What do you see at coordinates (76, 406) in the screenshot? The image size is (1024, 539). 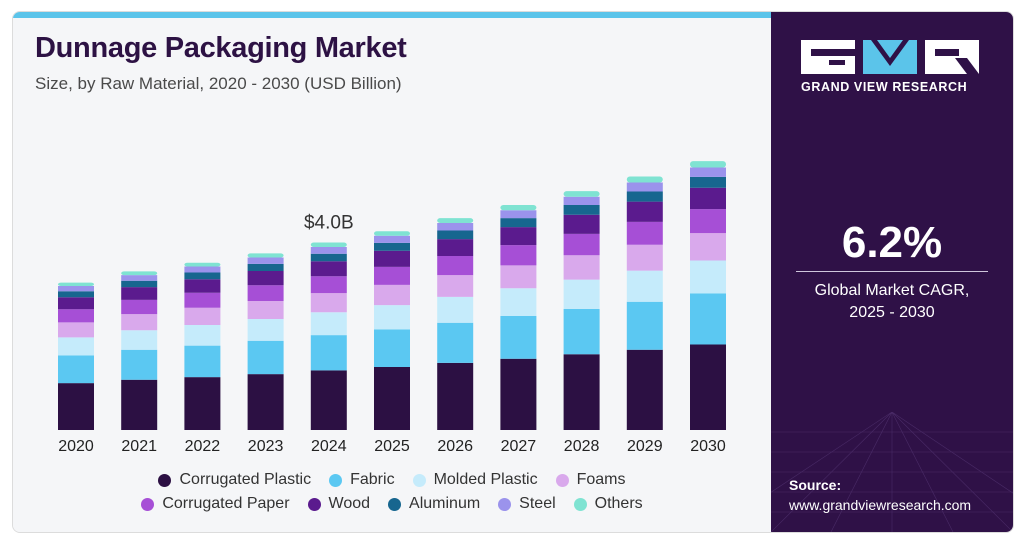 I see `bar-segment-2020-corrugated-plastic` at bounding box center [76, 406].